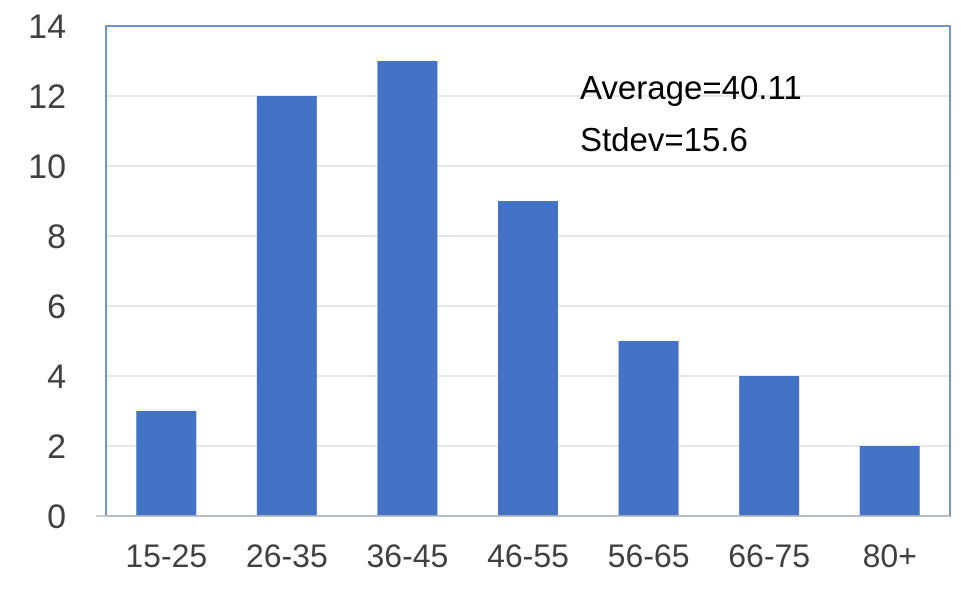 The height and width of the screenshot is (590, 961). Describe the element at coordinates (528, 556) in the screenshot. I see `x-tick-label-46-55: 46-55` at that location.